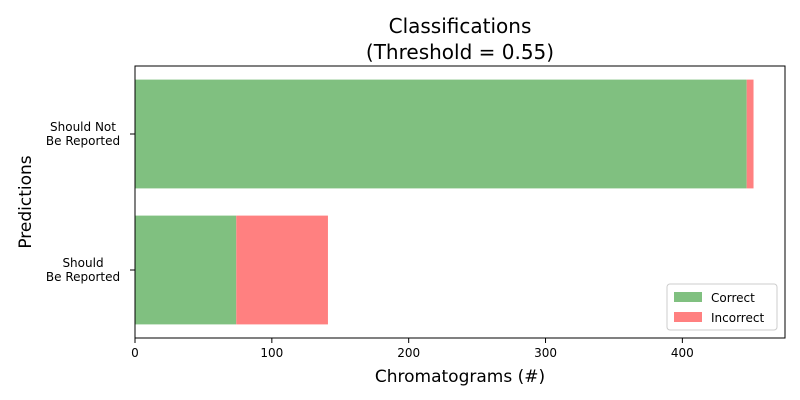 The width and height of the screenshot is (800, 400). Describe the element at coordinates (135, 353) in the screenshot. I see `x-tick-label: 0` at that location.